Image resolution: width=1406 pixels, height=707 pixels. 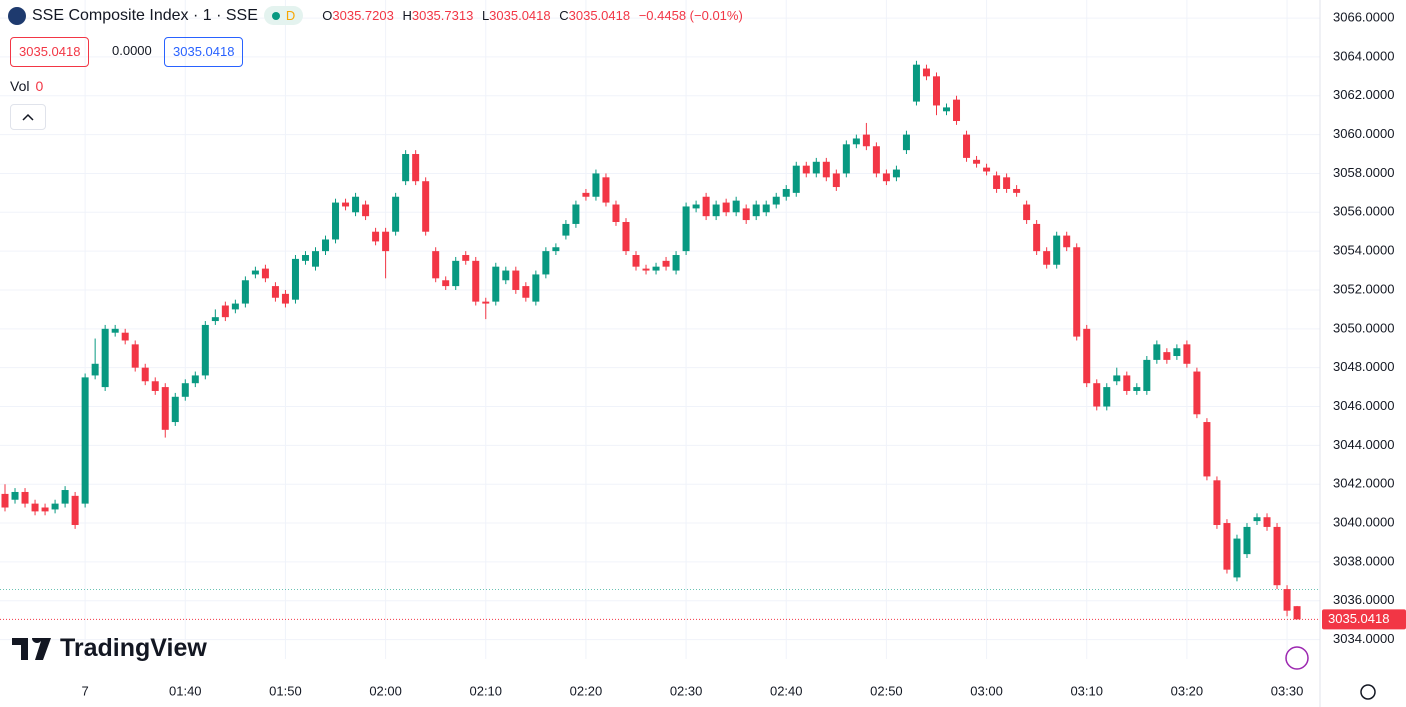 What do you see at coordinates (290, 15) in the screenshot?
I see `badge-text: D` at bounding box center [290, 15].